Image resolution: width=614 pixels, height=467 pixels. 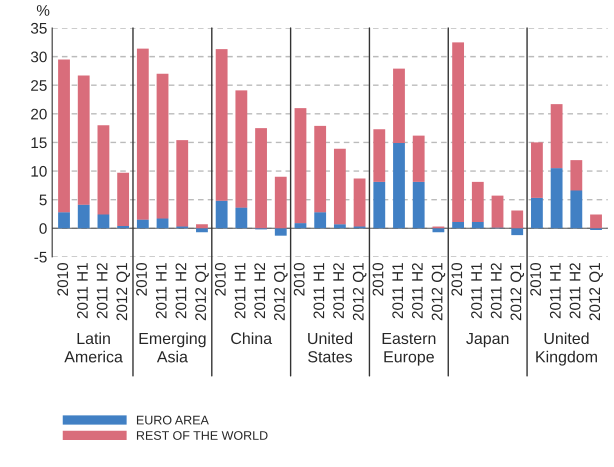 I want to click on text: United Kingdom, so click(x=566, y=349).